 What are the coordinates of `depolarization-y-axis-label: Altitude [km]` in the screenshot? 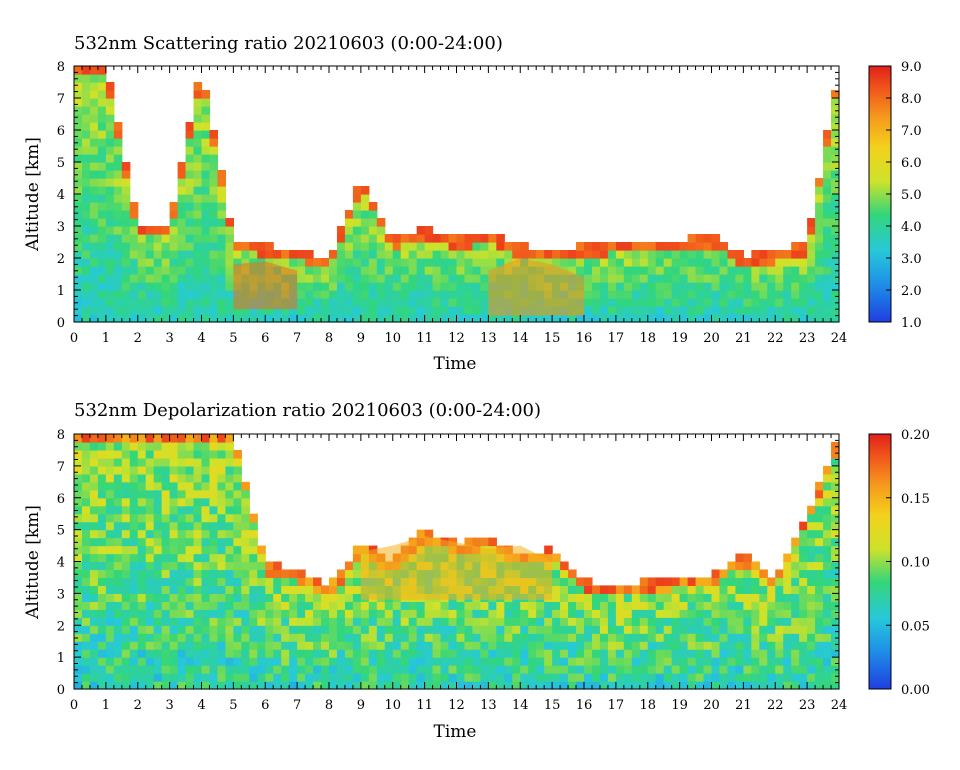 It's located at (33, 562).